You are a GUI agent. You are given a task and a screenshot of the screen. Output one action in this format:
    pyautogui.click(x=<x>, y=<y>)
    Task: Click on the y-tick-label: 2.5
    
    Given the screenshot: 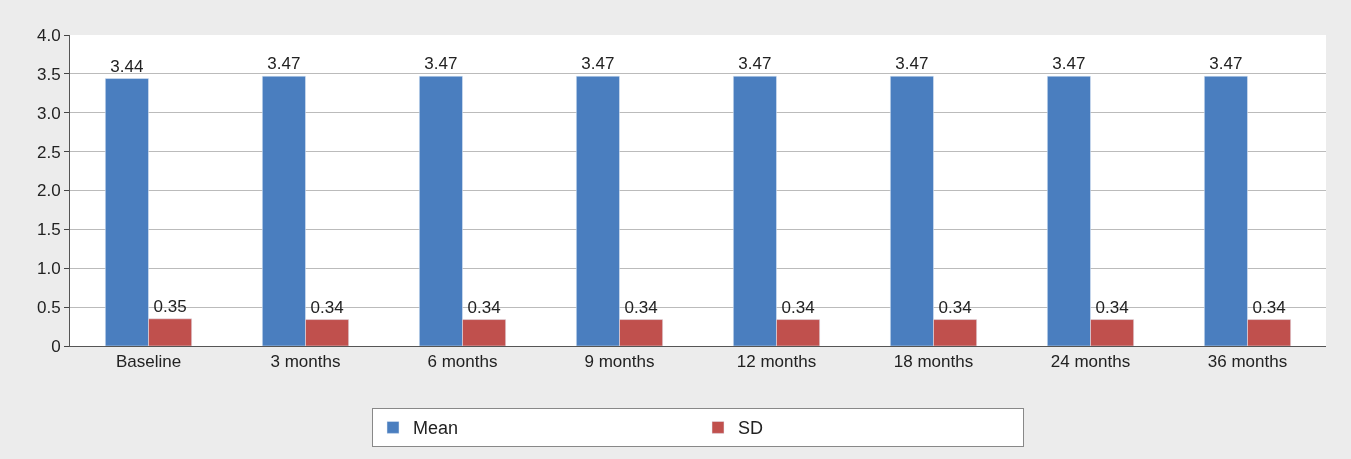 What is the action you would take?
    pyautogui.click(x=48, y=152)
    